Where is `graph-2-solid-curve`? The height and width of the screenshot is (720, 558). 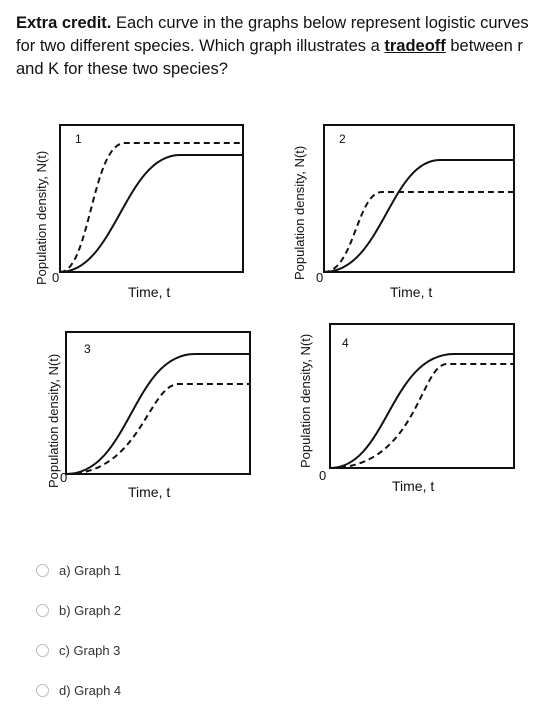
graph-2-solid-curve is located at coordinates (418, 216).